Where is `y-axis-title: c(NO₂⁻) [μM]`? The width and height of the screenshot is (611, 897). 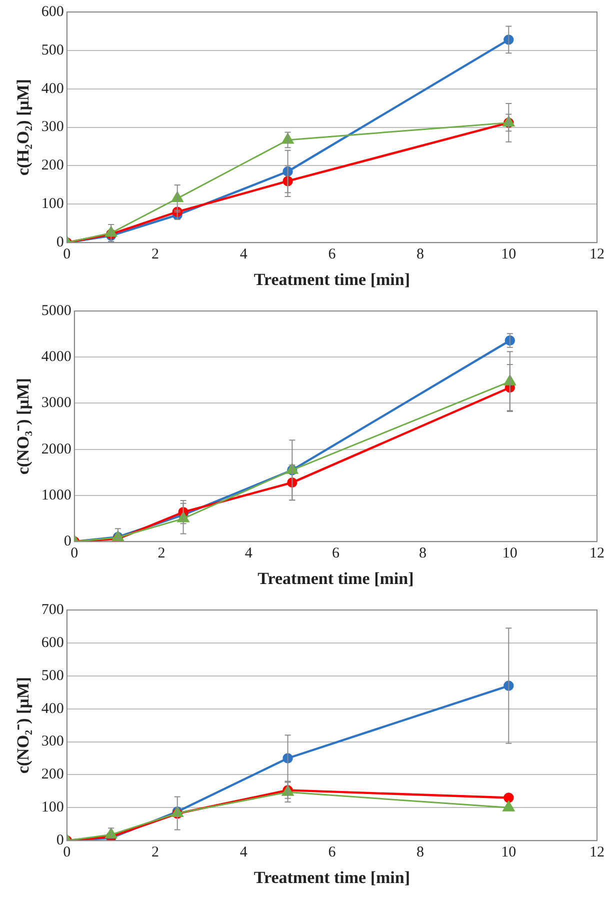 y-axis-title: c(NO₂⁻) [μM] is located at coordinates (23, 725).